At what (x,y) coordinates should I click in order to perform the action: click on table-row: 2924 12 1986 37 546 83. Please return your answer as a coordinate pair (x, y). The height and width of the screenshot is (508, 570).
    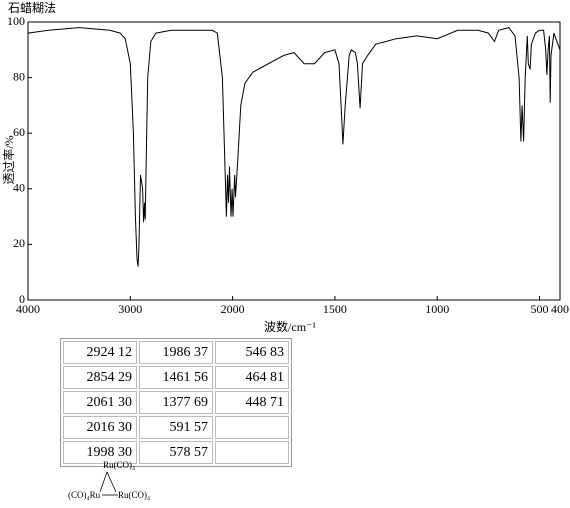
    Looking at the image, I should click on (176, 352).